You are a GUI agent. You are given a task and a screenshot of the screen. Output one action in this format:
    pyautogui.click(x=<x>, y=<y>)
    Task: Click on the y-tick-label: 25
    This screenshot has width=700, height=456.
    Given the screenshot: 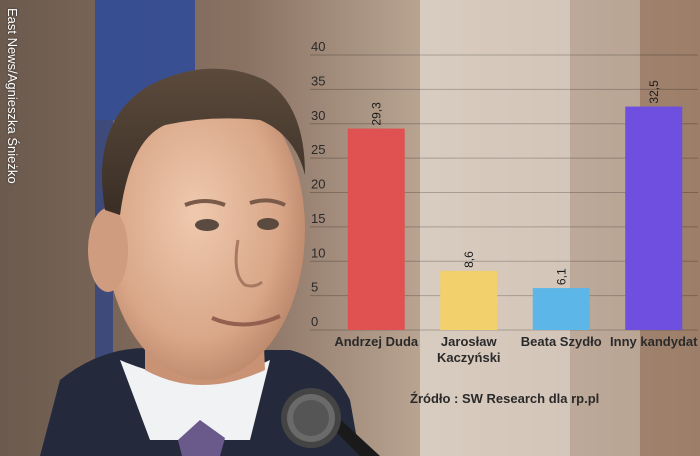 What is the action you would take?
    pyautogui.click(x=318, y=149)
    